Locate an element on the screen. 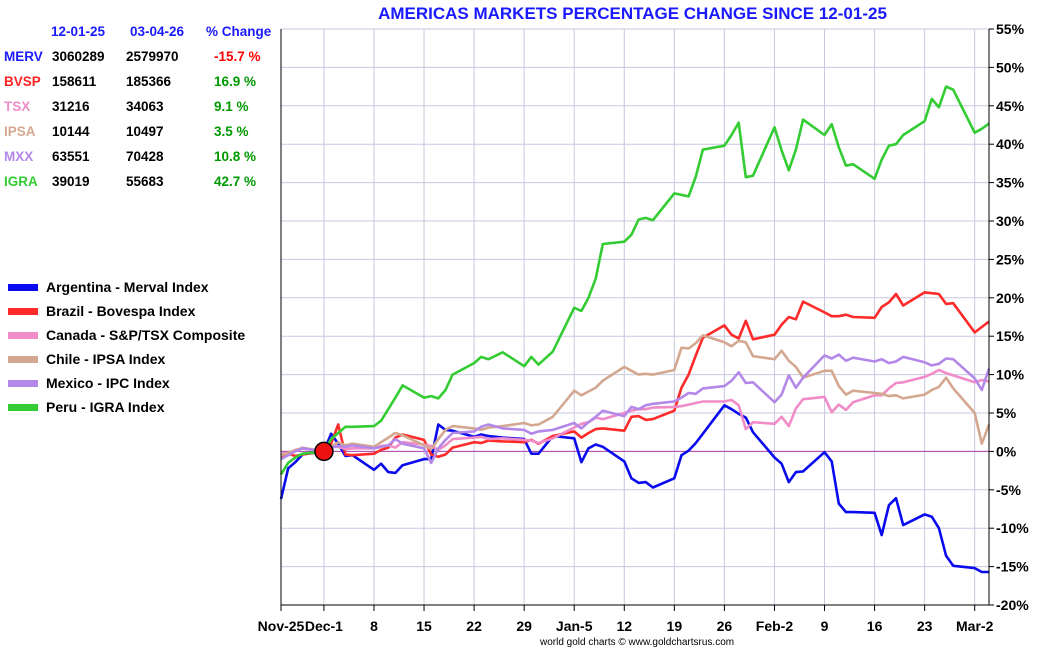 This screenshot has width=1050, height=650. x-tick-label: Mar-2 is located at coordinates (975, 626).